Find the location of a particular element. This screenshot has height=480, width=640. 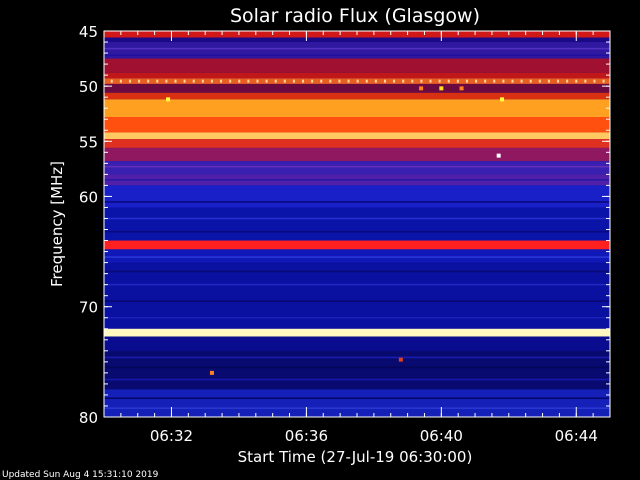

y-axis-label: Frequency [MHz] is located at coordinates (57, 224).